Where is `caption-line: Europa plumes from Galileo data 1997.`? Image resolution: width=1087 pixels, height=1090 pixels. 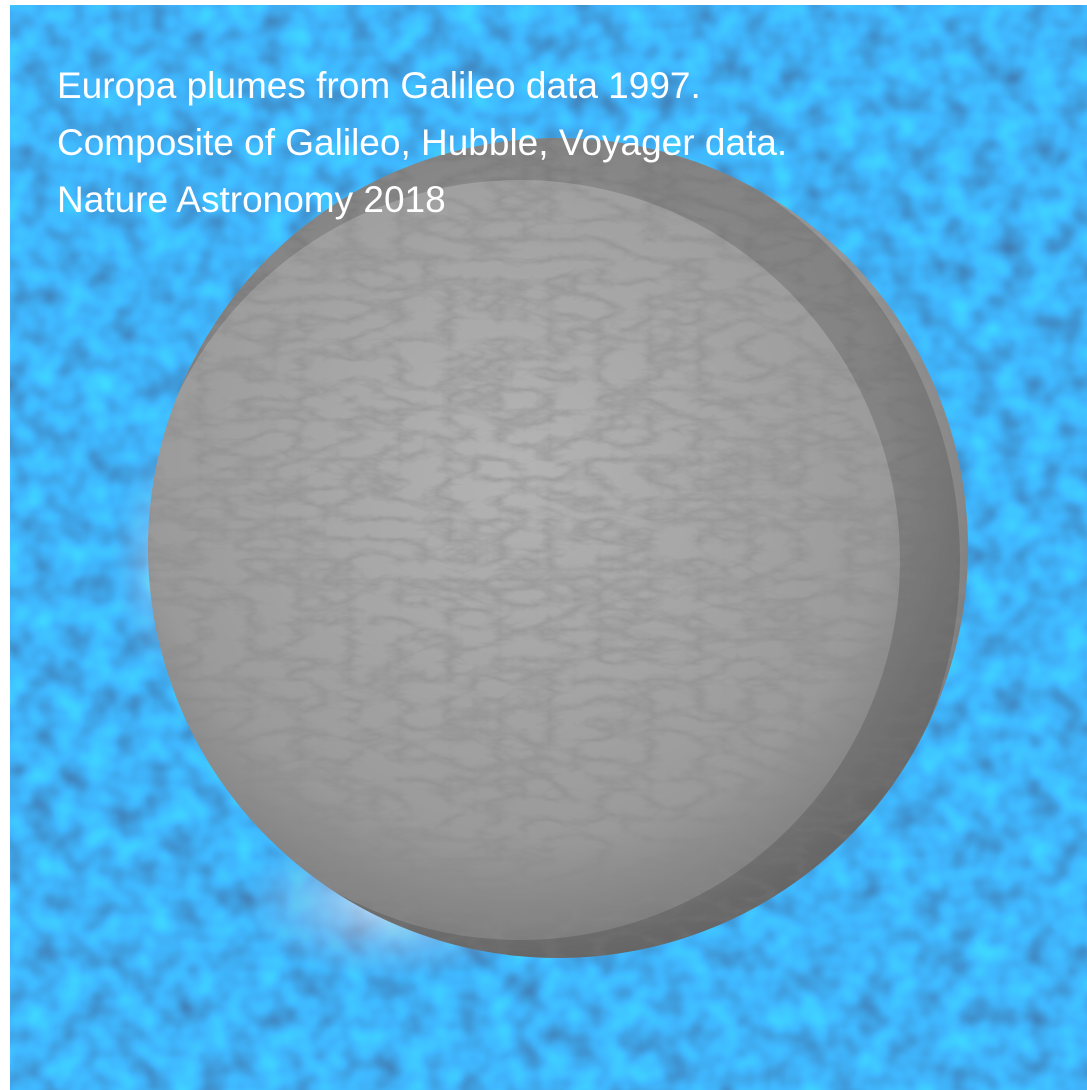 caption-line: Europa plumes from Galileo data 1997. is located at coordinates (379, 85).